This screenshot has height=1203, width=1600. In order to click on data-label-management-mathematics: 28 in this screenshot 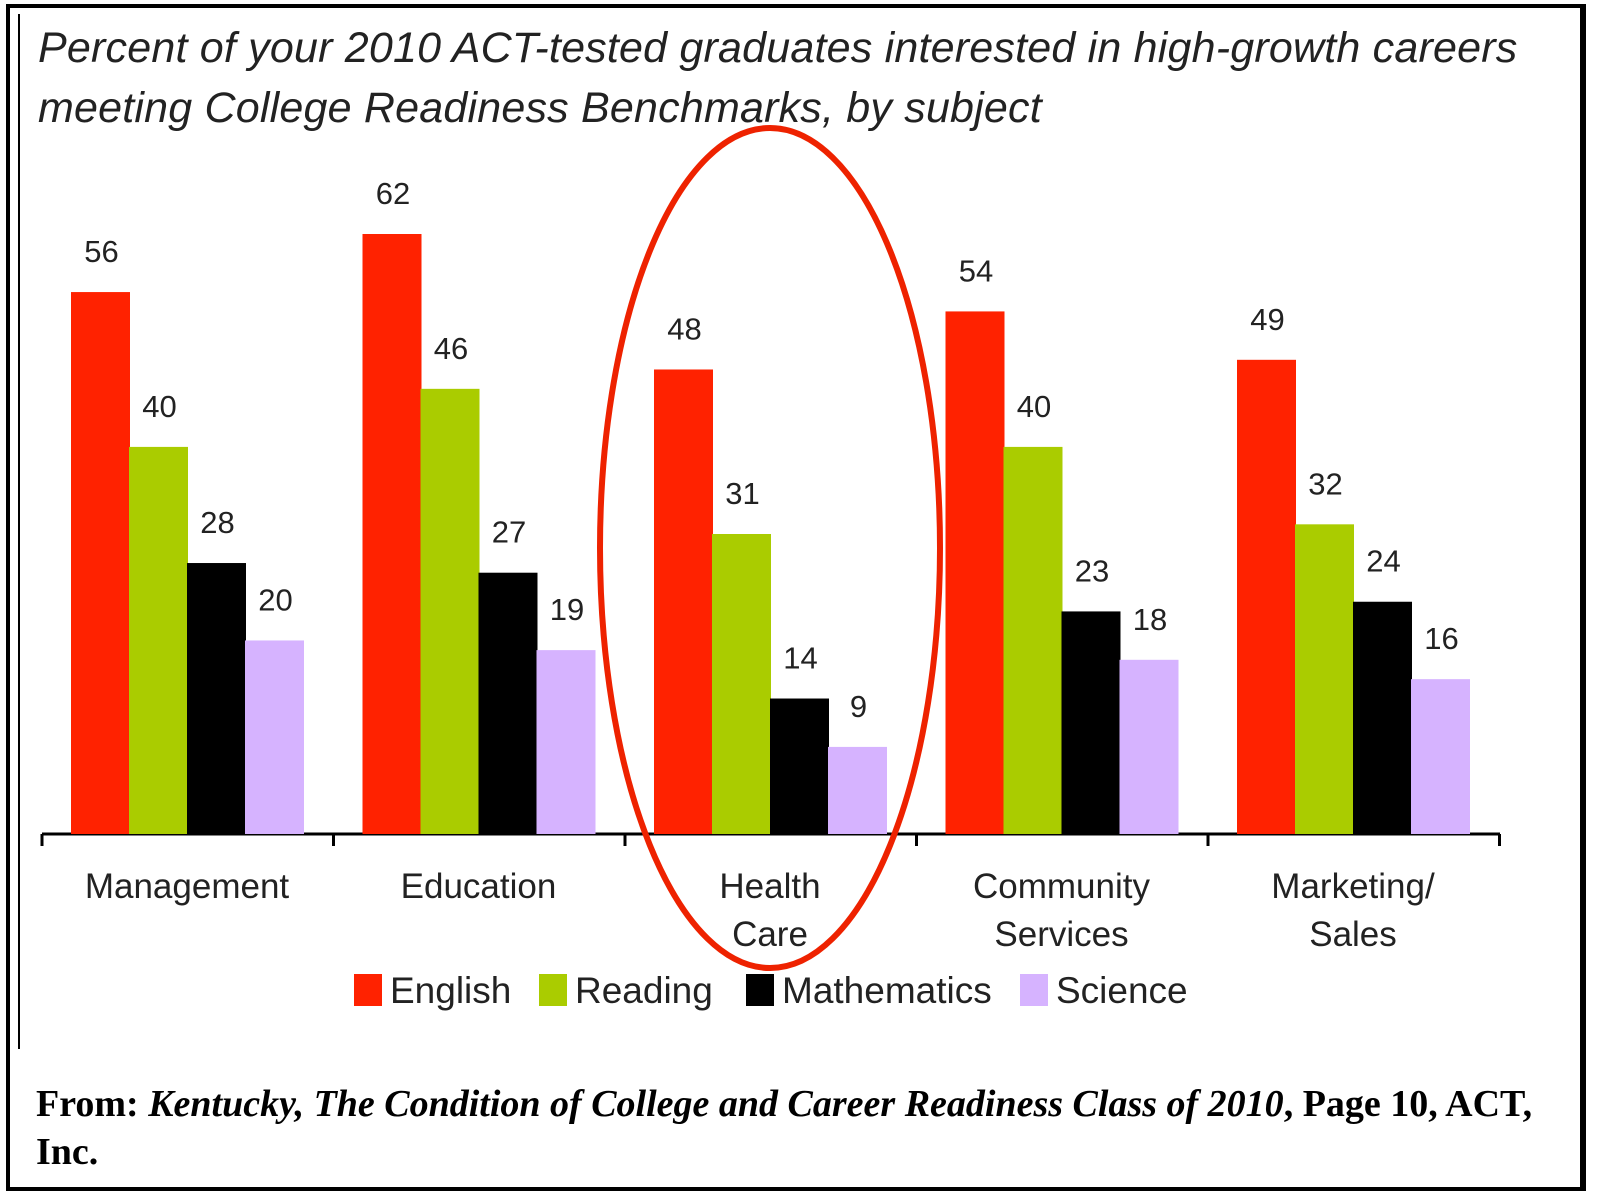, I will do `click(217, 522)`.